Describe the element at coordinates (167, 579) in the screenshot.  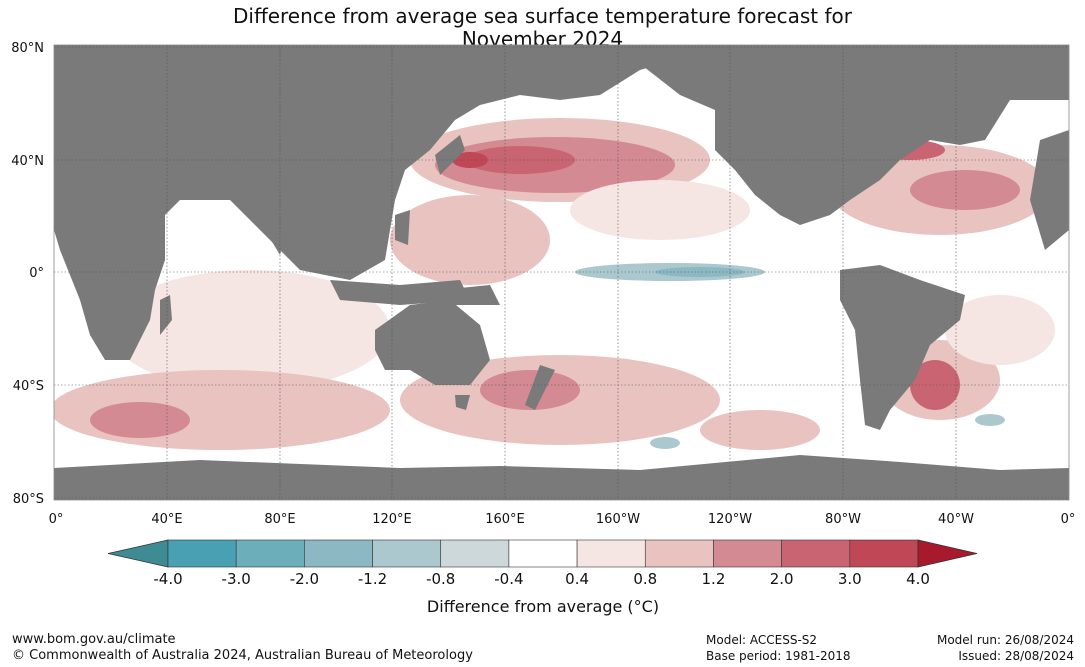
I see `colorbar-tick: -4.0` at that location.